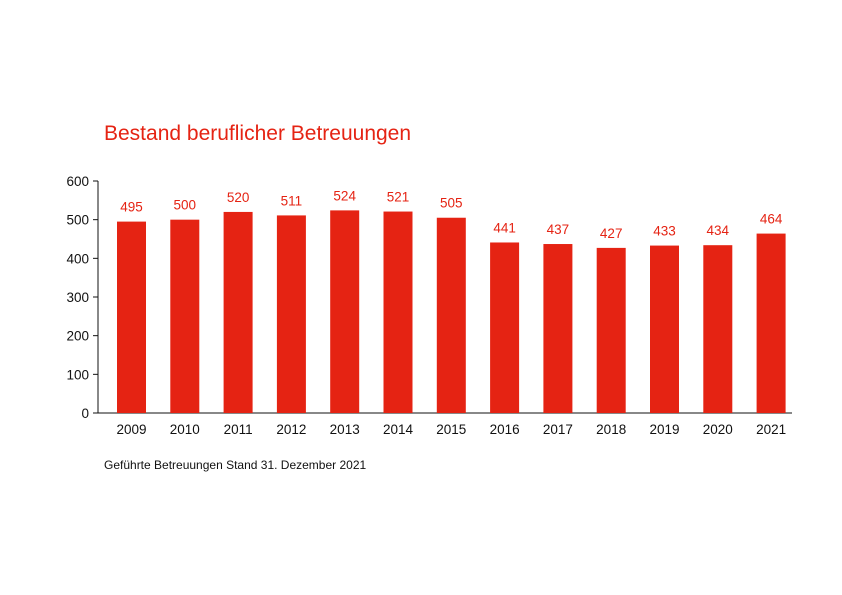 This screenshot has height=595, width=842. Describe the element at coordinates (77, 258) in the screenshot. I see `y-tick-label: 400` at that location.